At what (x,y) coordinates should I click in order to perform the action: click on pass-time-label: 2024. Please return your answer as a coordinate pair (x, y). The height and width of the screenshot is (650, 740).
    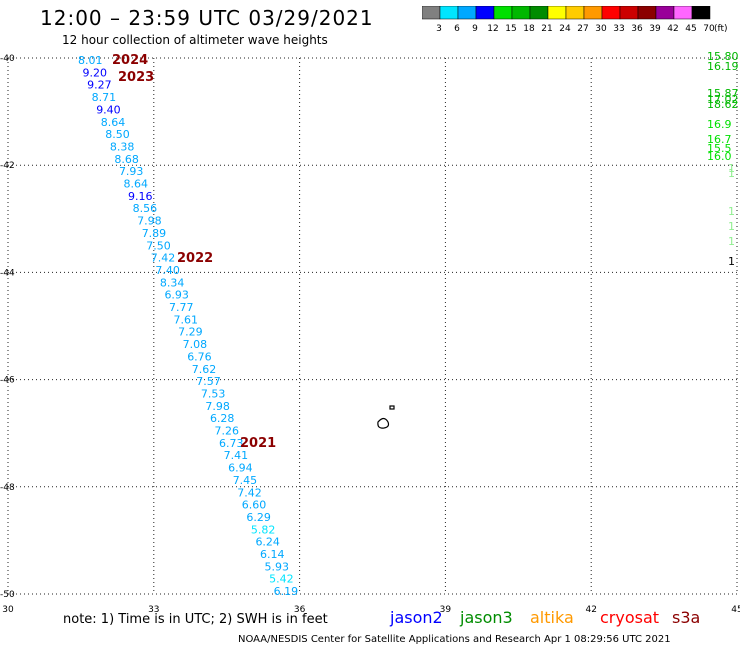
    Looking at the image, I should click on (130, 60).